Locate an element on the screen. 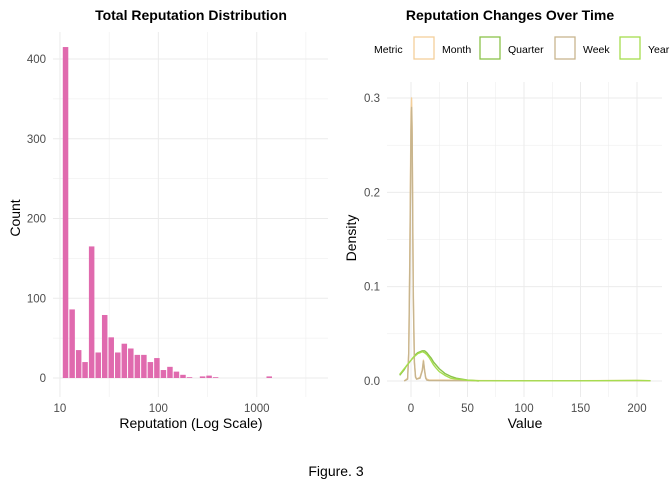 This screenshot has height=480, width=672. right-y-axis-label: Density is located at coordinates (351, 238).